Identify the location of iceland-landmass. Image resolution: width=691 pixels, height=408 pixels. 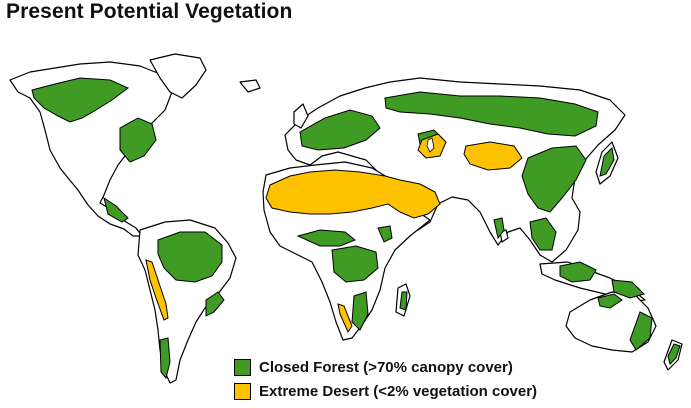
(250, 86).